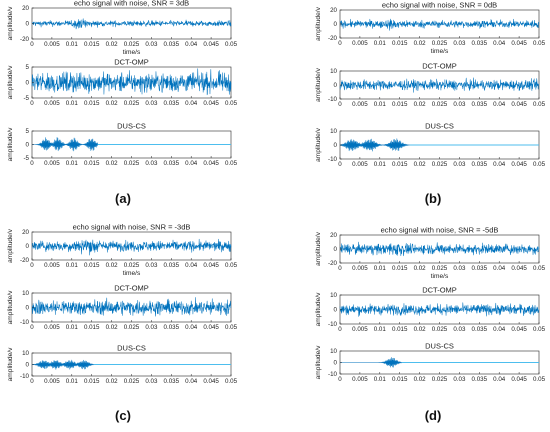 The width and height of the screenshot is (550, 432). What do you see at coordinates (123, 198) in the screenshot?
I see `panel-label: (a)` at bounding box center [123, 198].